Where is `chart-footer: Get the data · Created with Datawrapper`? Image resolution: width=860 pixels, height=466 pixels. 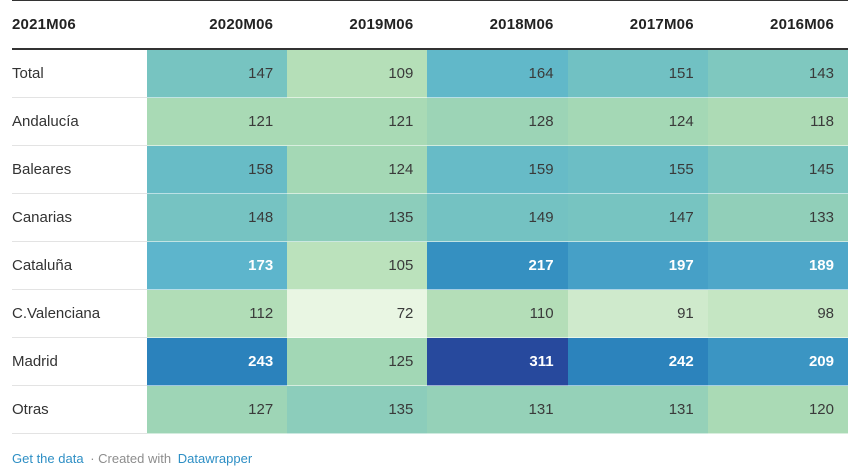
chart-footer: Get the data · Created with Datawrapper is located at coordinates (132, 458).